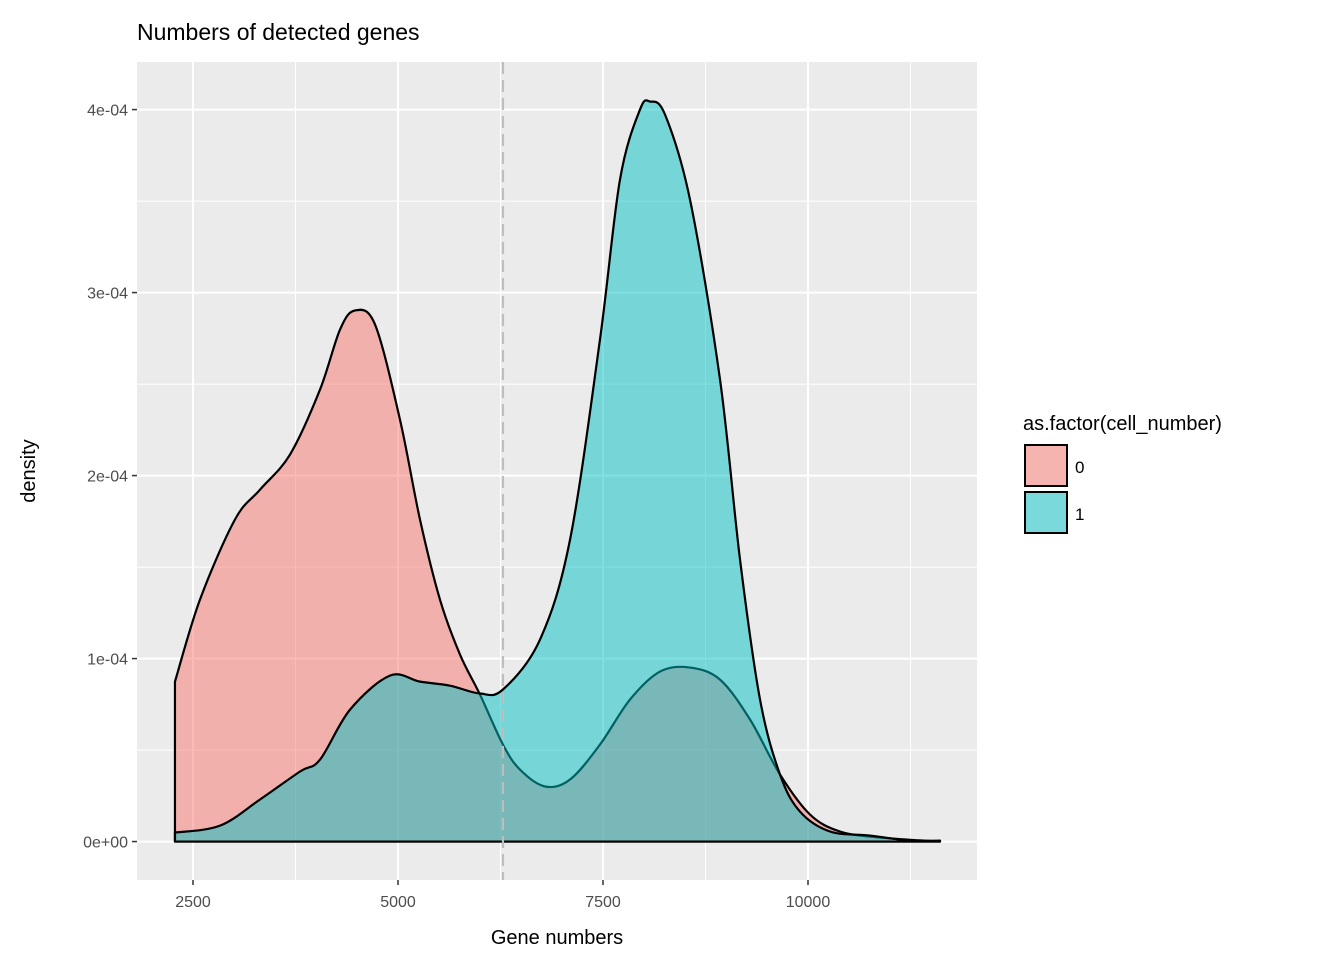 The width and height of the screenshot is (1344, 960). What do you see at coordinates (29, 470) in the screenshot?
I see `y-axis-title: density` at bounding box center [29, 470].